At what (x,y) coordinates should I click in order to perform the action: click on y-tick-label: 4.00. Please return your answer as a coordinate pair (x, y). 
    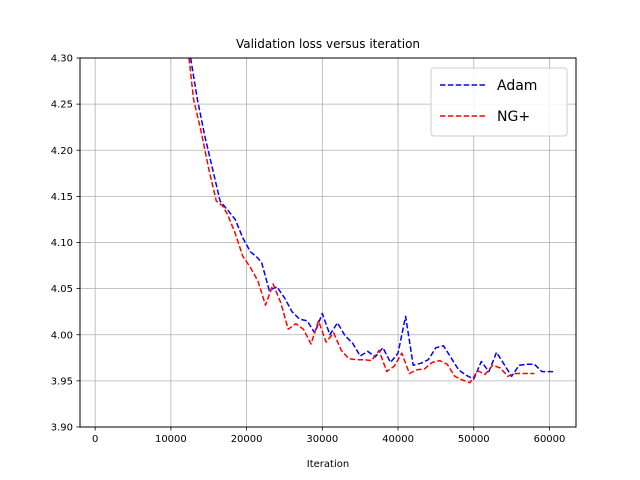
    Looking at the image, I should click on (62, 335).